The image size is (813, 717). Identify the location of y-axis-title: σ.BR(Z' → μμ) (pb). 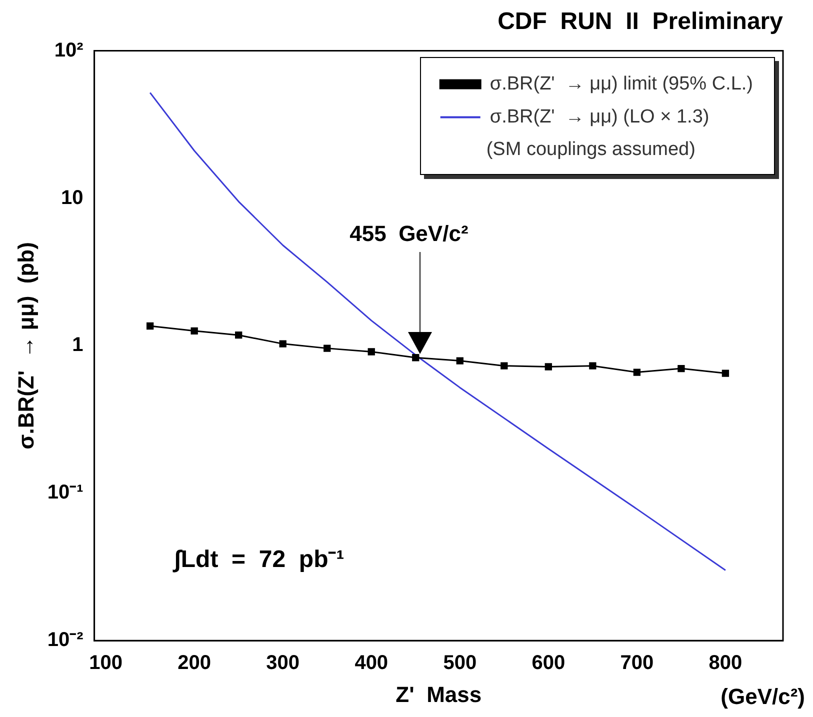
(25, 346).